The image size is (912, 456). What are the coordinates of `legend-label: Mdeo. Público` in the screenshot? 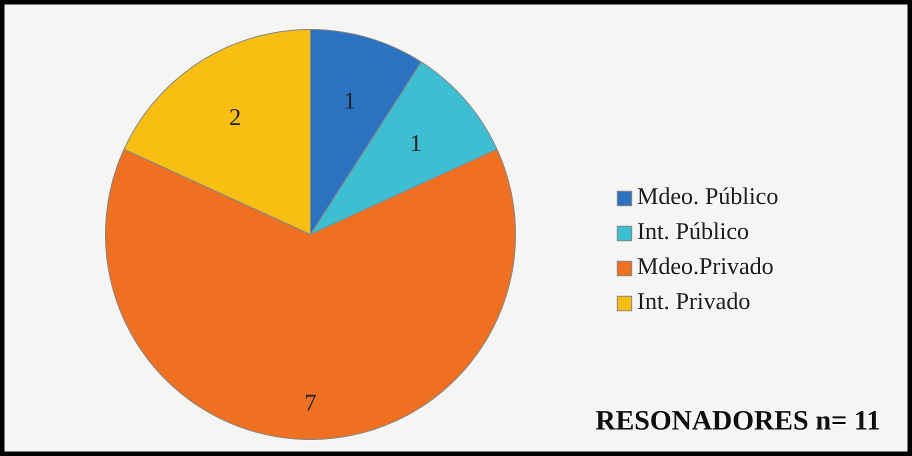 It's located at (707, 197).